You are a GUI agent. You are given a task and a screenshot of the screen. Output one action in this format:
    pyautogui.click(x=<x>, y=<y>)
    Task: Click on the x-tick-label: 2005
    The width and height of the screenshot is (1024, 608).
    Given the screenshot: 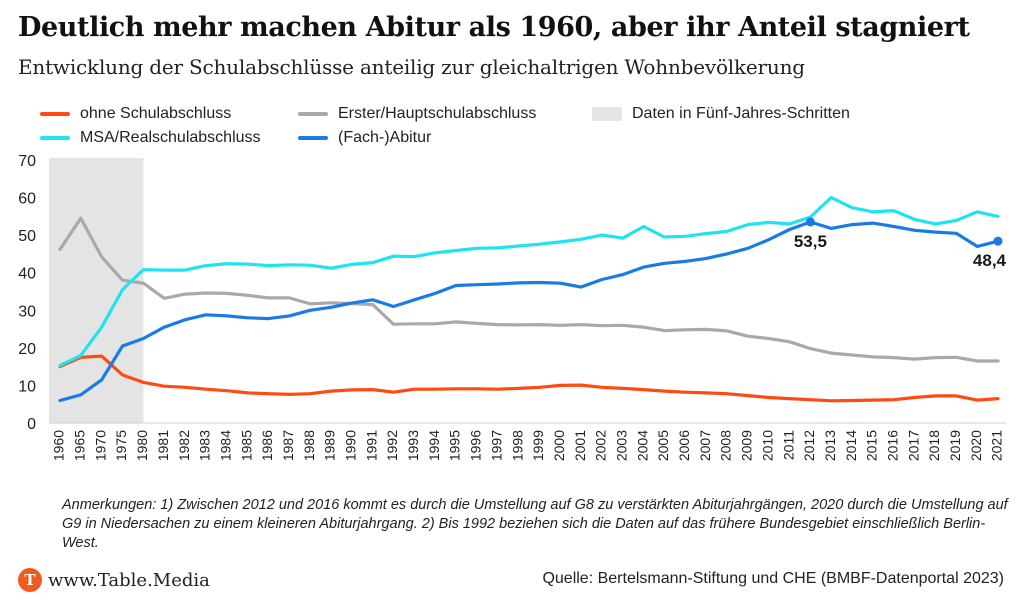 What is the action you would take?
    pyautogui.click(x=663, y=445)
    